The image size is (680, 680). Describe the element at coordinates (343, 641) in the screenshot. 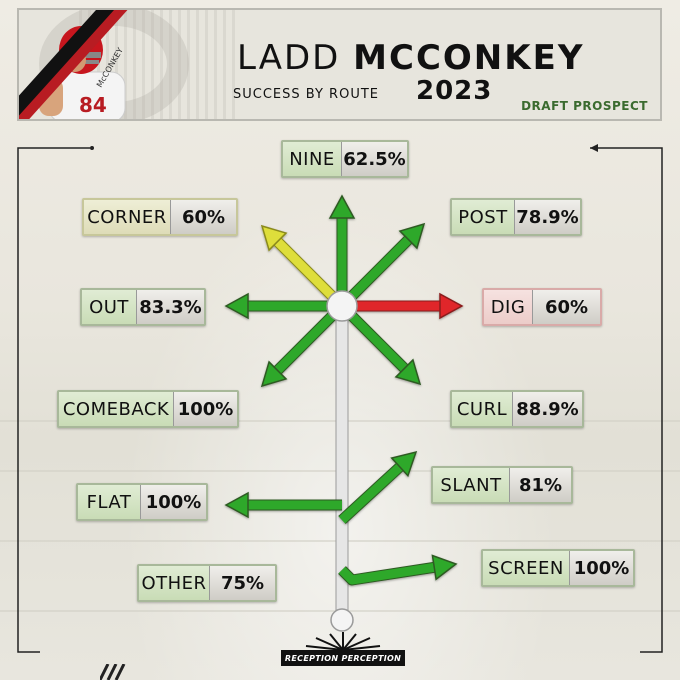

I see `logo-arrows-icon` at that location.